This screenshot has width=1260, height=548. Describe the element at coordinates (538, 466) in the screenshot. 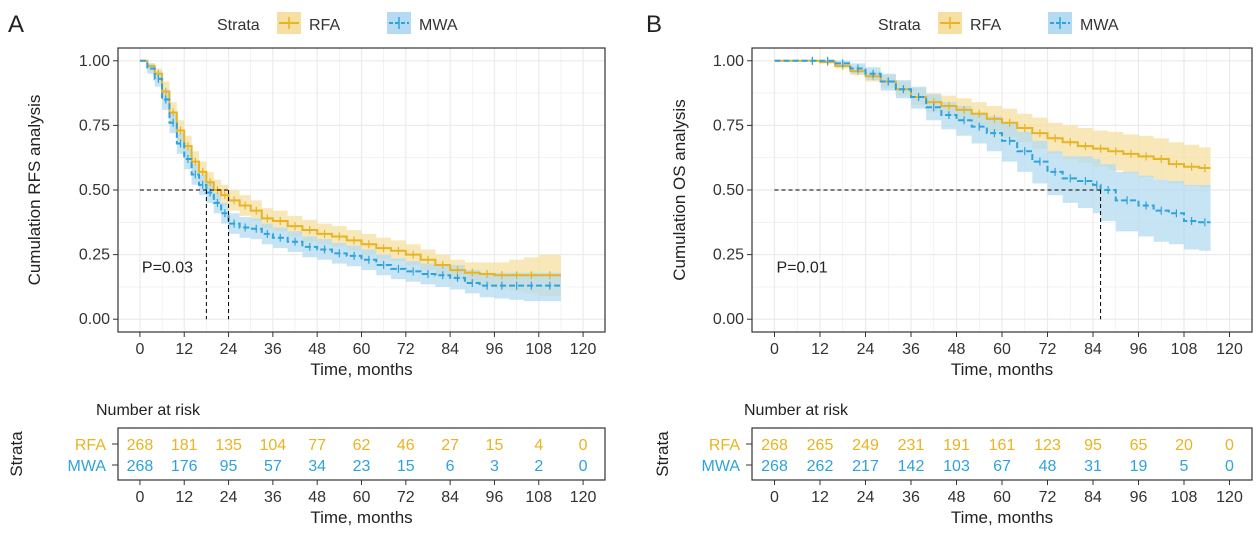

I see `risk-count-mwa: 2` at that location.